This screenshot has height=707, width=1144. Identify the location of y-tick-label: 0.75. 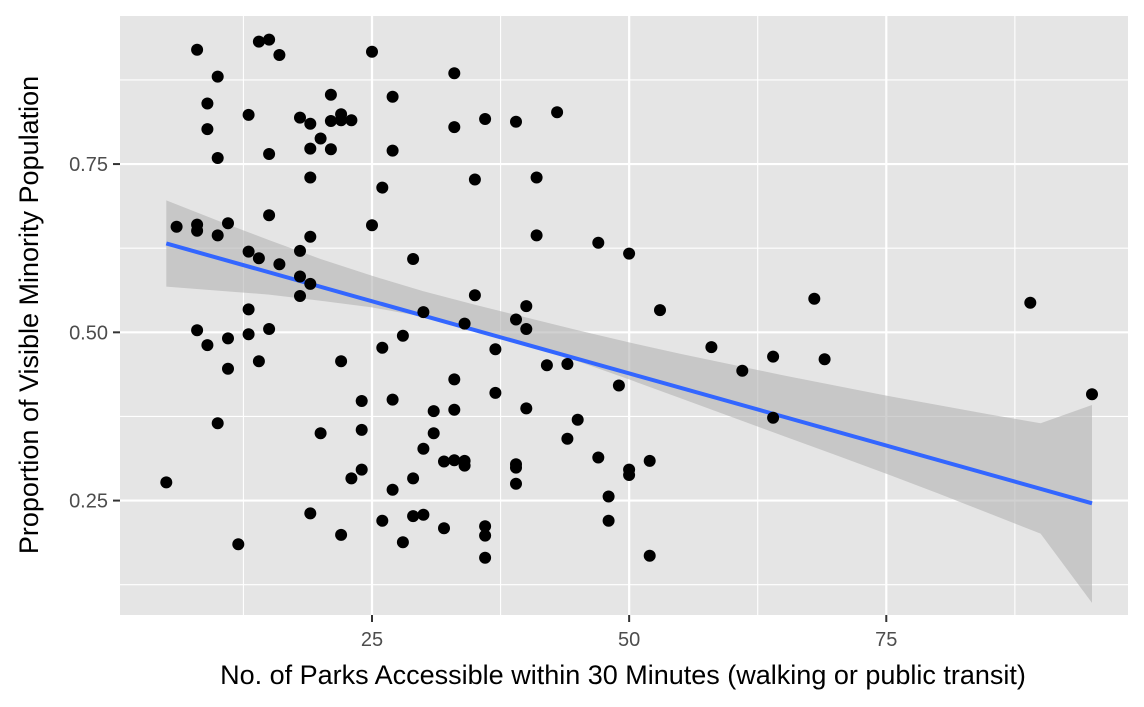
(88, 165).